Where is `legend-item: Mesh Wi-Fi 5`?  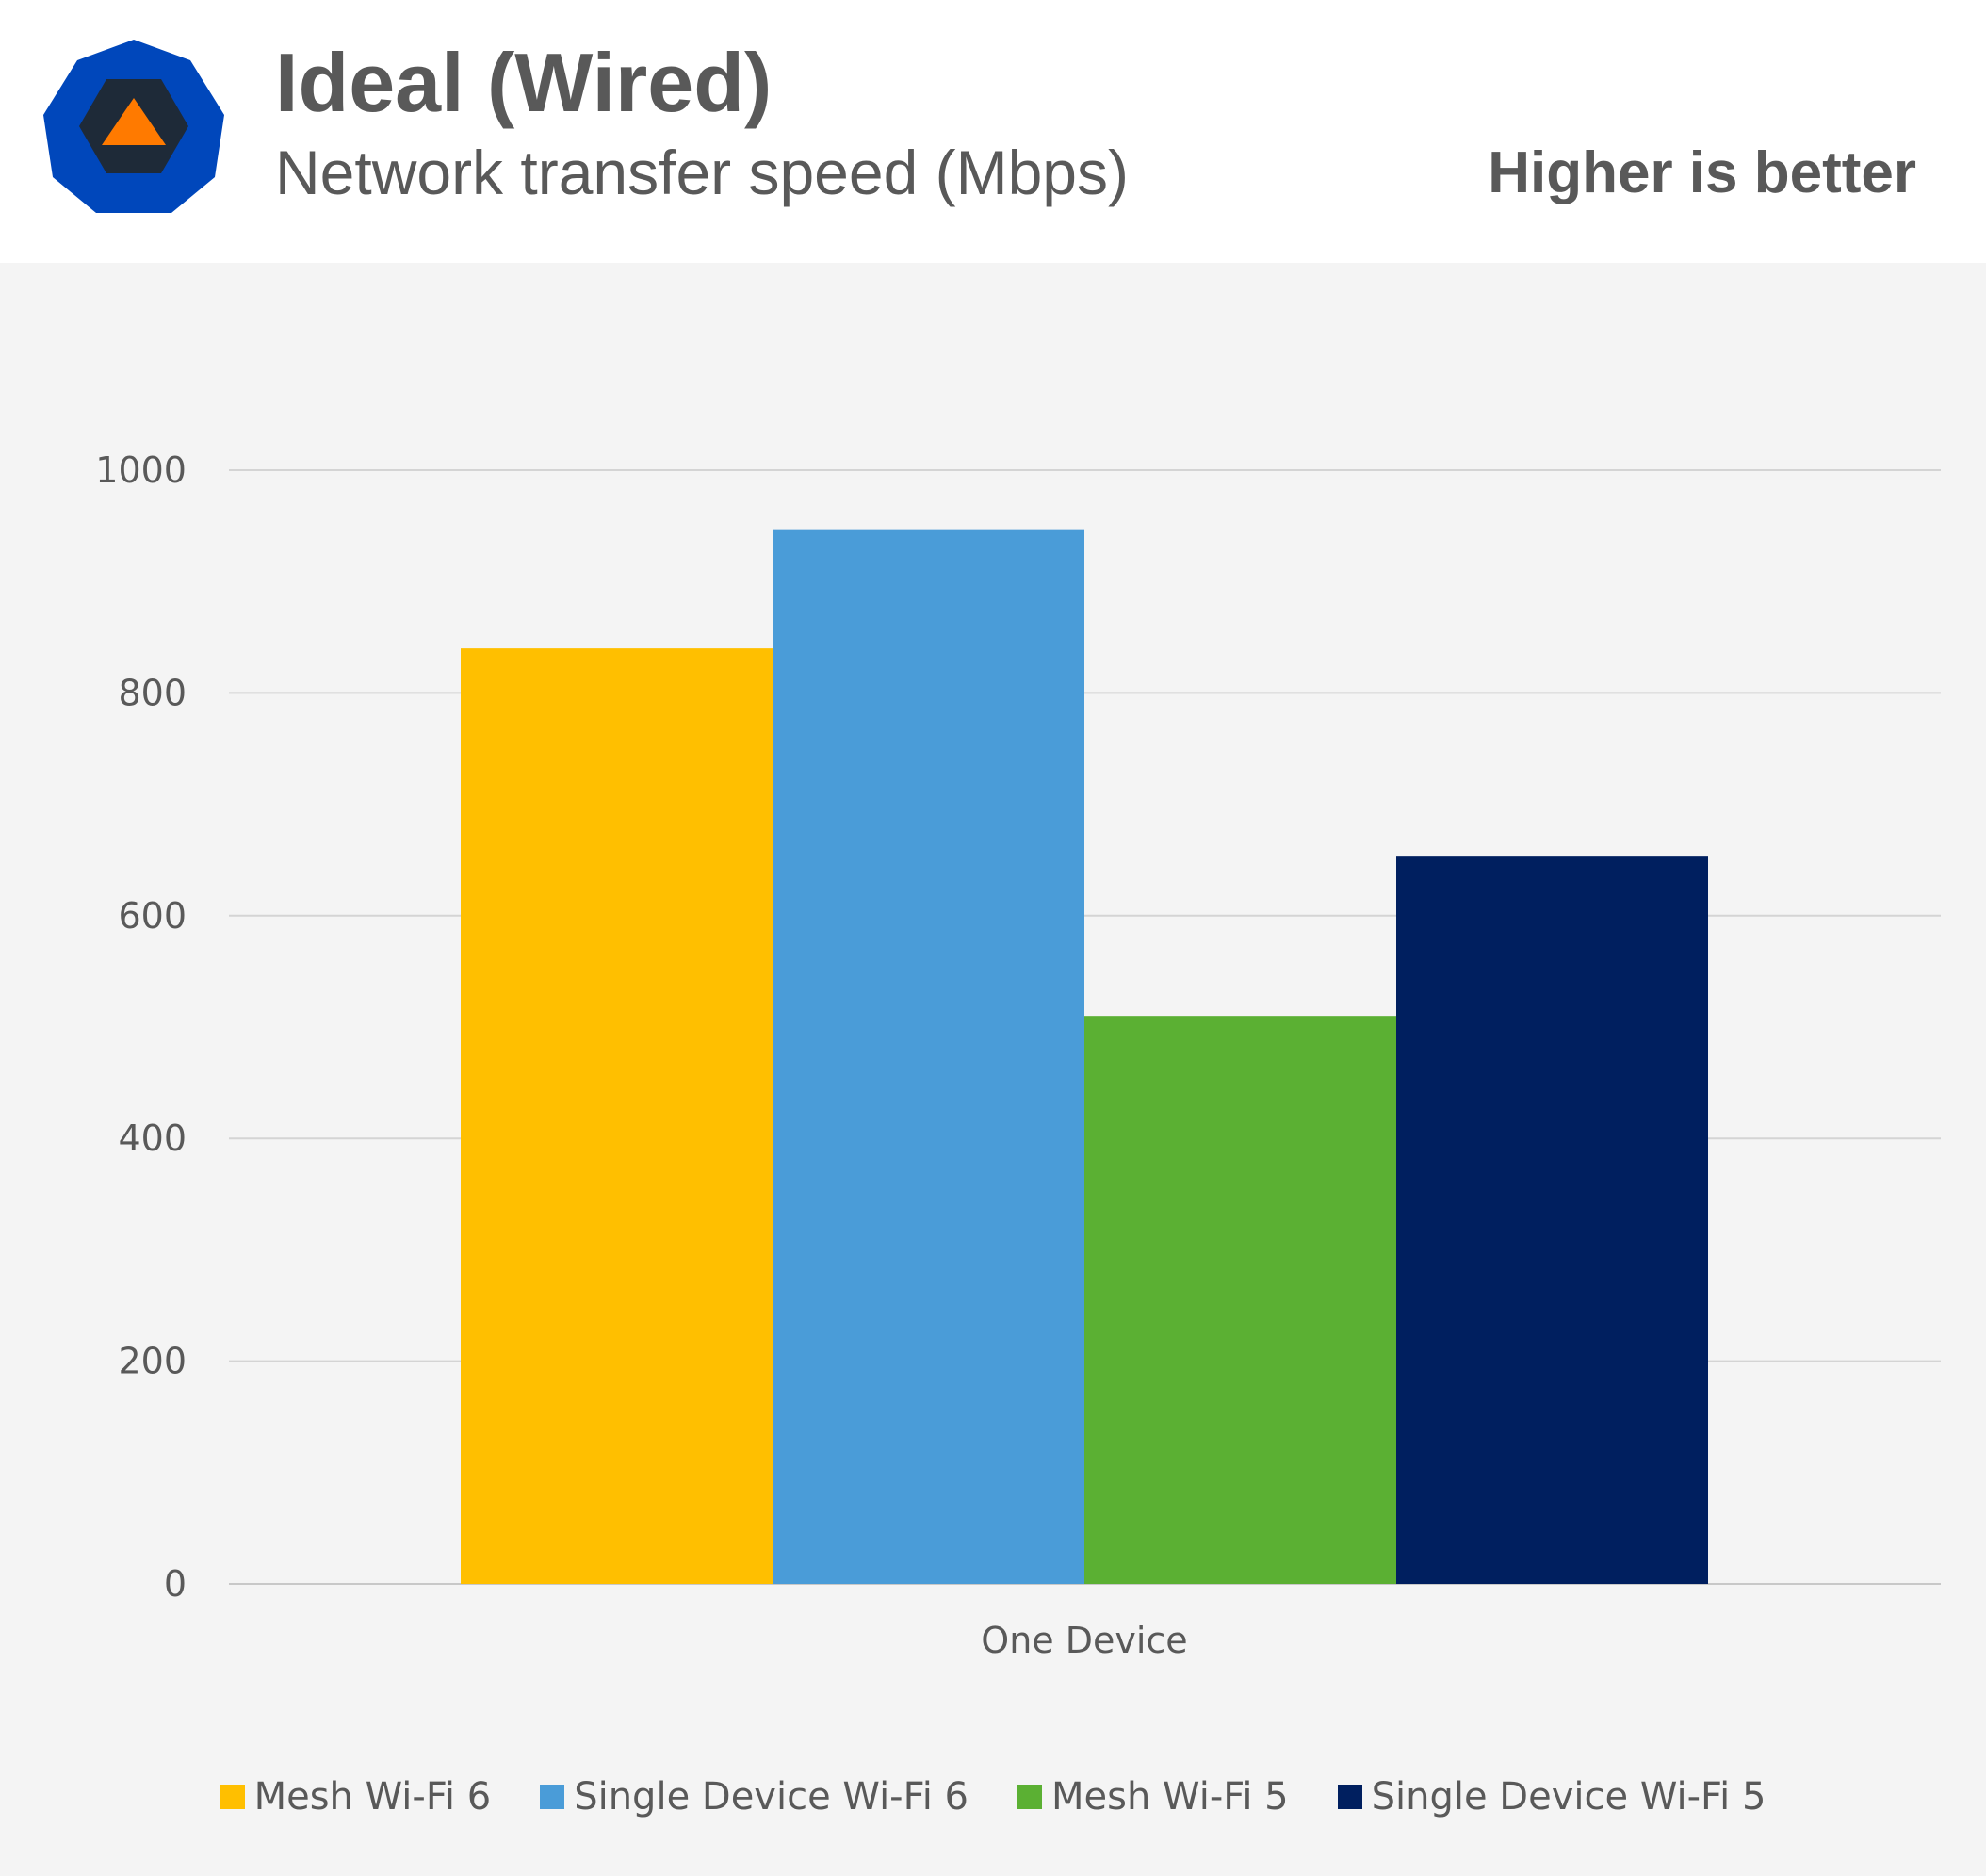 legend-item: Mesh Wi-Fi 5 is located at coordinates (1153, 1797).